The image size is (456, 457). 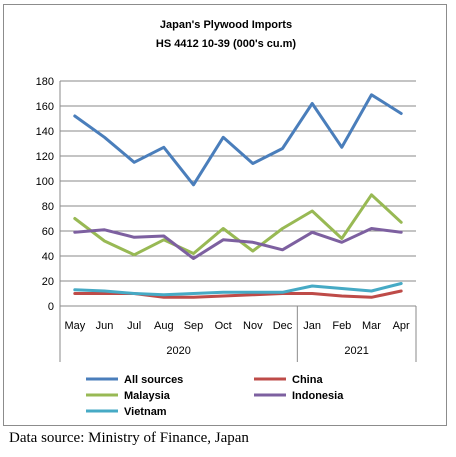 I want to click on legend-label: All sources, so click(x=153, y=380).